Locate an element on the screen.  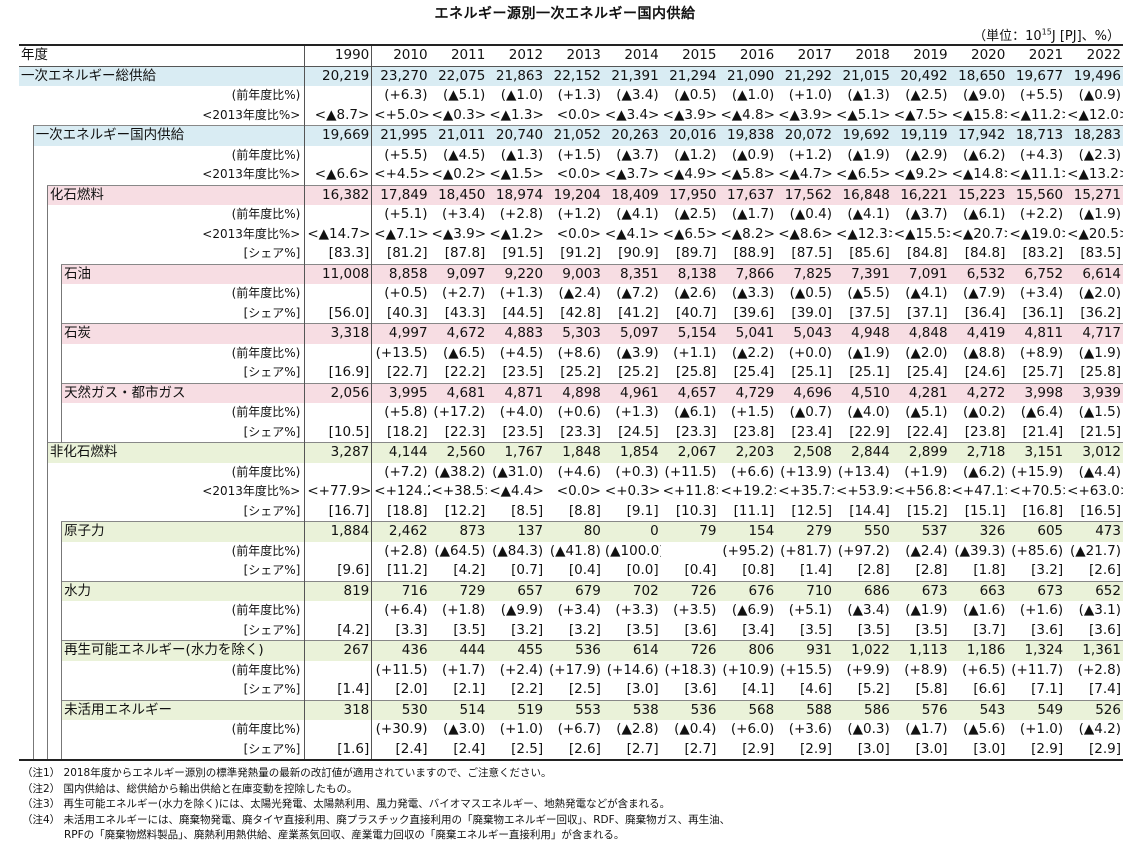
ratio-cell: [2.5] is located at coordinates (584, 689).